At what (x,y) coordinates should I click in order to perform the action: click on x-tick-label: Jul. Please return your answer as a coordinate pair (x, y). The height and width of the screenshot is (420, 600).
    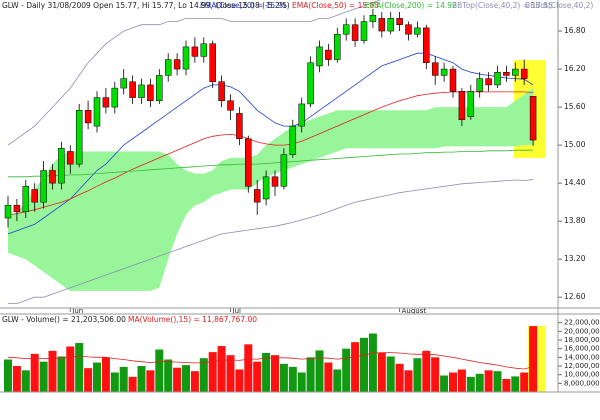
    Looking at the image, I should click on (237, 311).